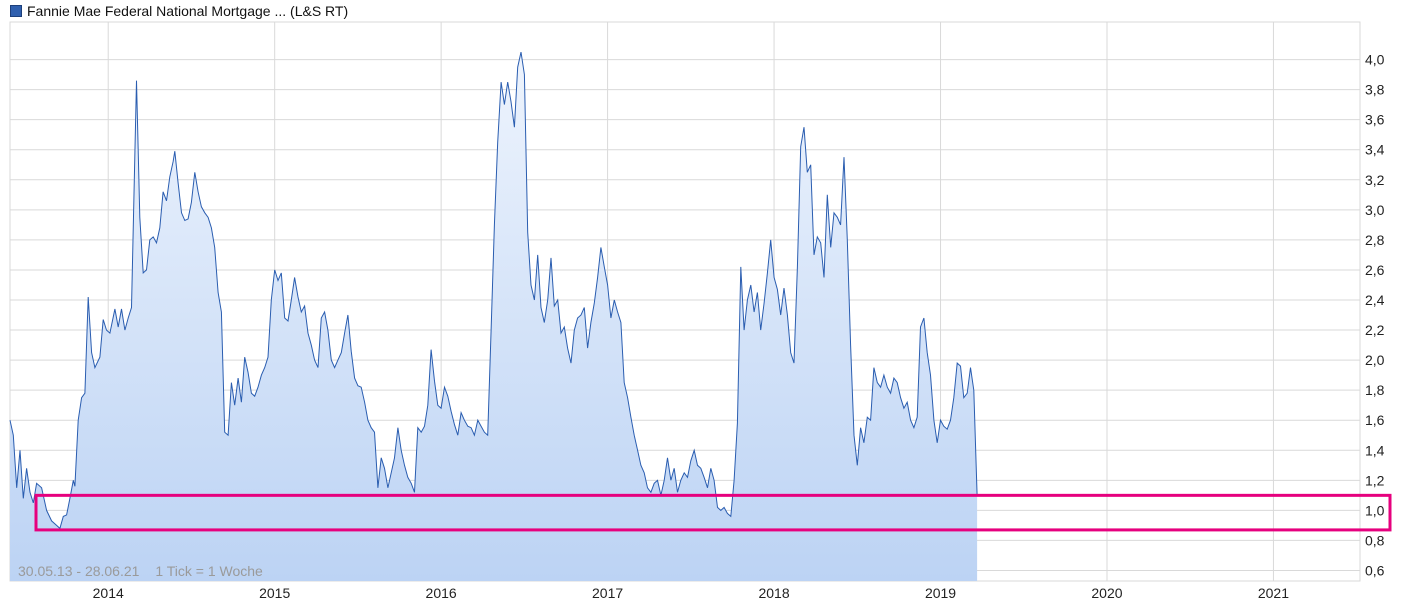 Image resolution: width=1409 pixels, height=609 pixels. I want to click on x-tick-label: 2020, so click(1106, 593).